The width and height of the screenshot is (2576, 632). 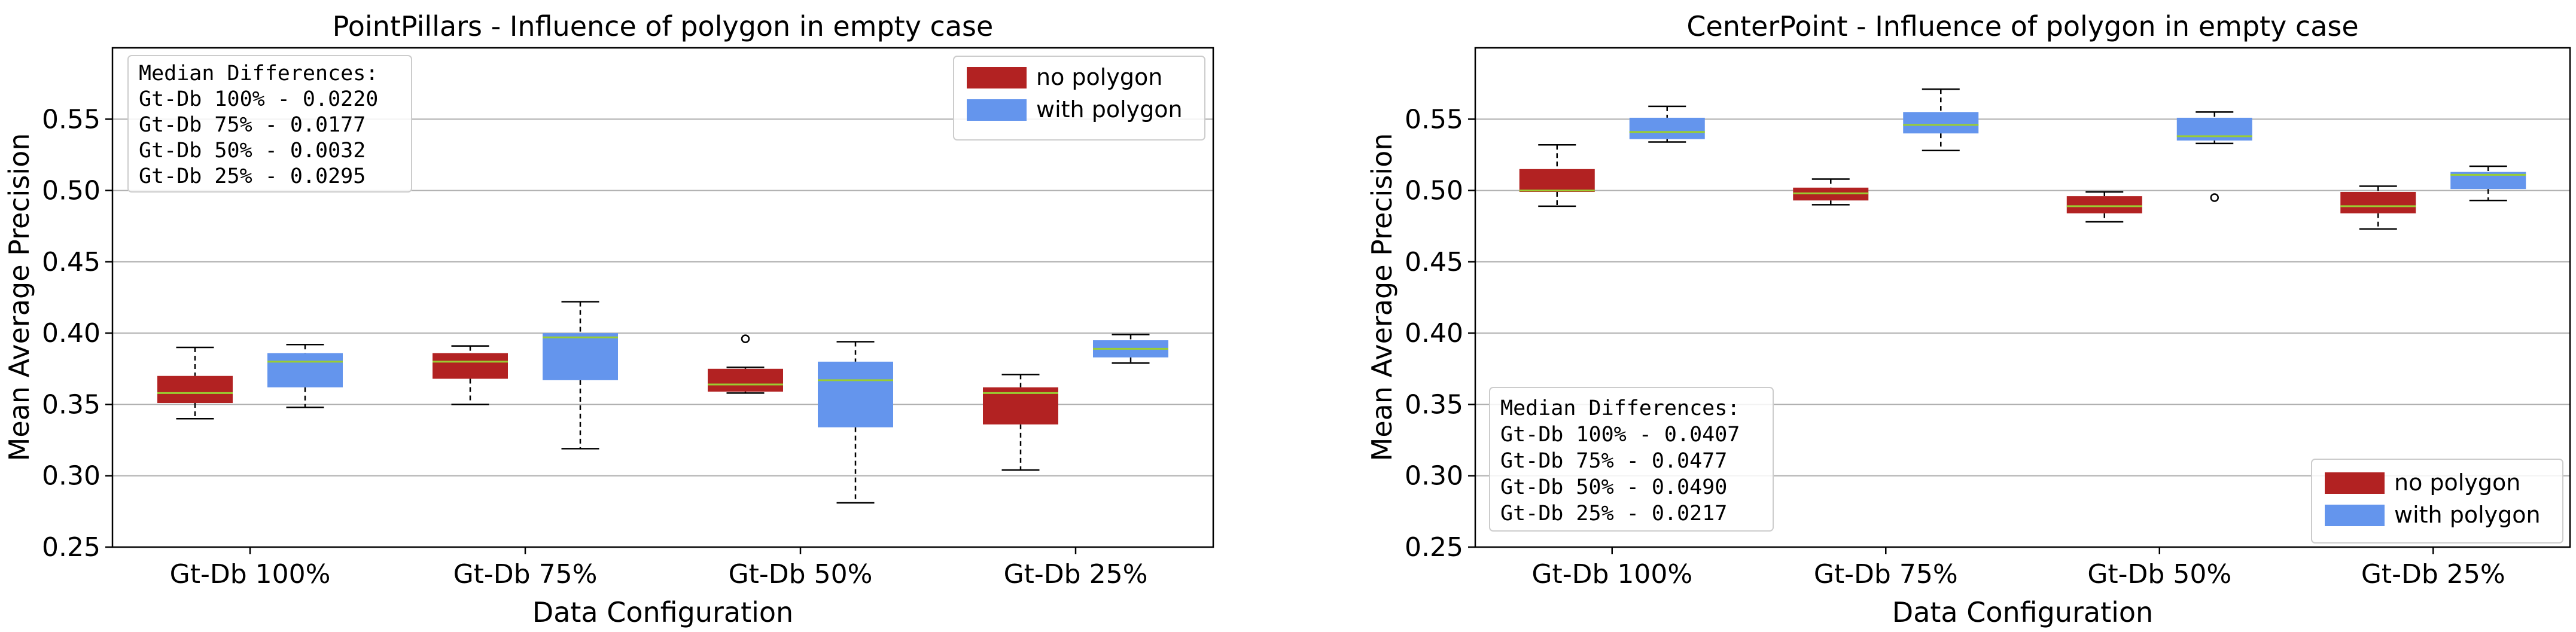 What do you see at coordinates (1613, 461) in the screenshot?
I see `annotation-line: Gt-Db 75% - 0.0477` at bounding box center [1613, 461].